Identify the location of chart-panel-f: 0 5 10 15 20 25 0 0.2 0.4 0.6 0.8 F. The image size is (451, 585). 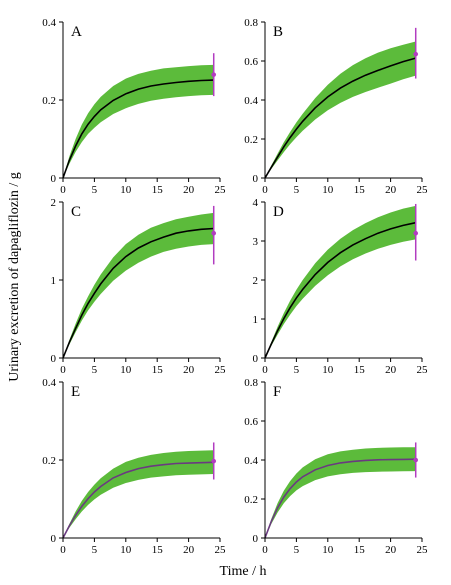
(336, 466).